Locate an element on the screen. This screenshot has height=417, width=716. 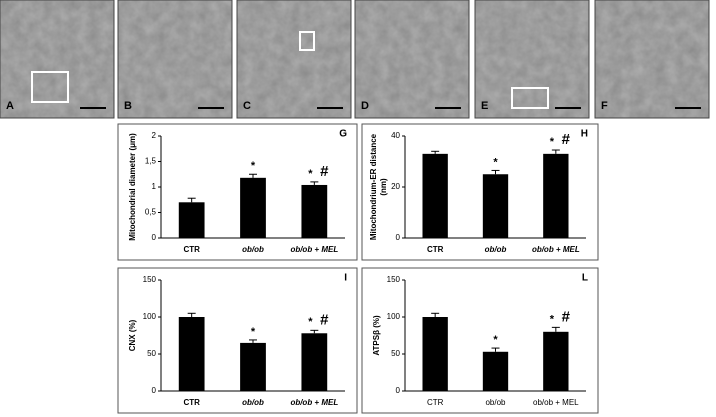
y-tick-label: 2 is located at coordinates (154, 135).